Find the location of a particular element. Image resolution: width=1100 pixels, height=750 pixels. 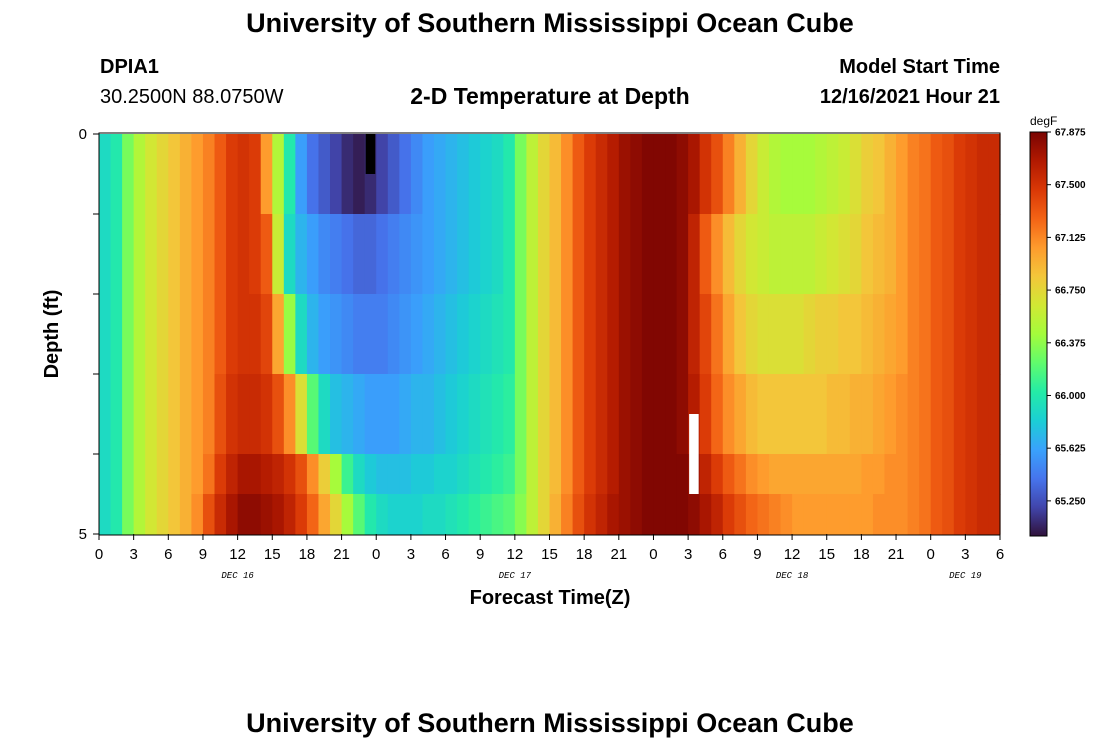

colorbar-scale is located at coordinates (1038, 334).